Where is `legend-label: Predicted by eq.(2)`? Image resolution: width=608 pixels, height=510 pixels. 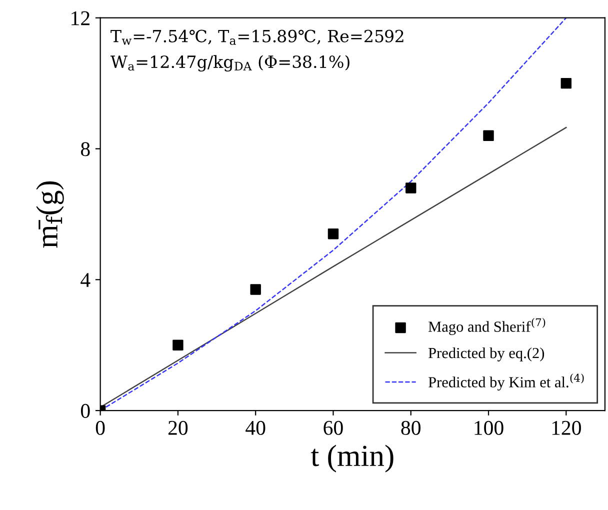
legend-label: Predicted by eq.(2) is located at coordinates (486, 354).